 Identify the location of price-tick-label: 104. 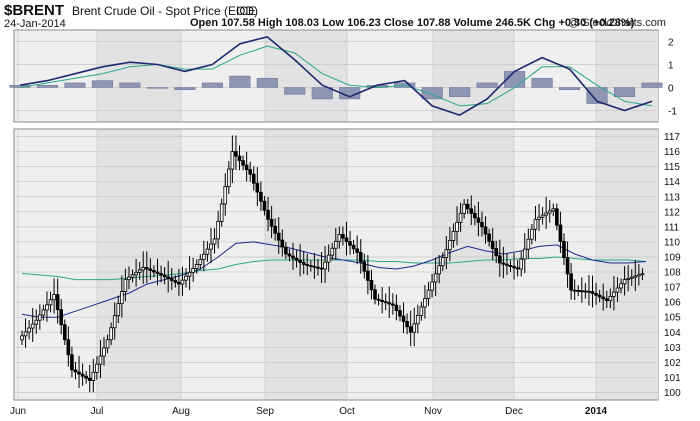
(672, 333).